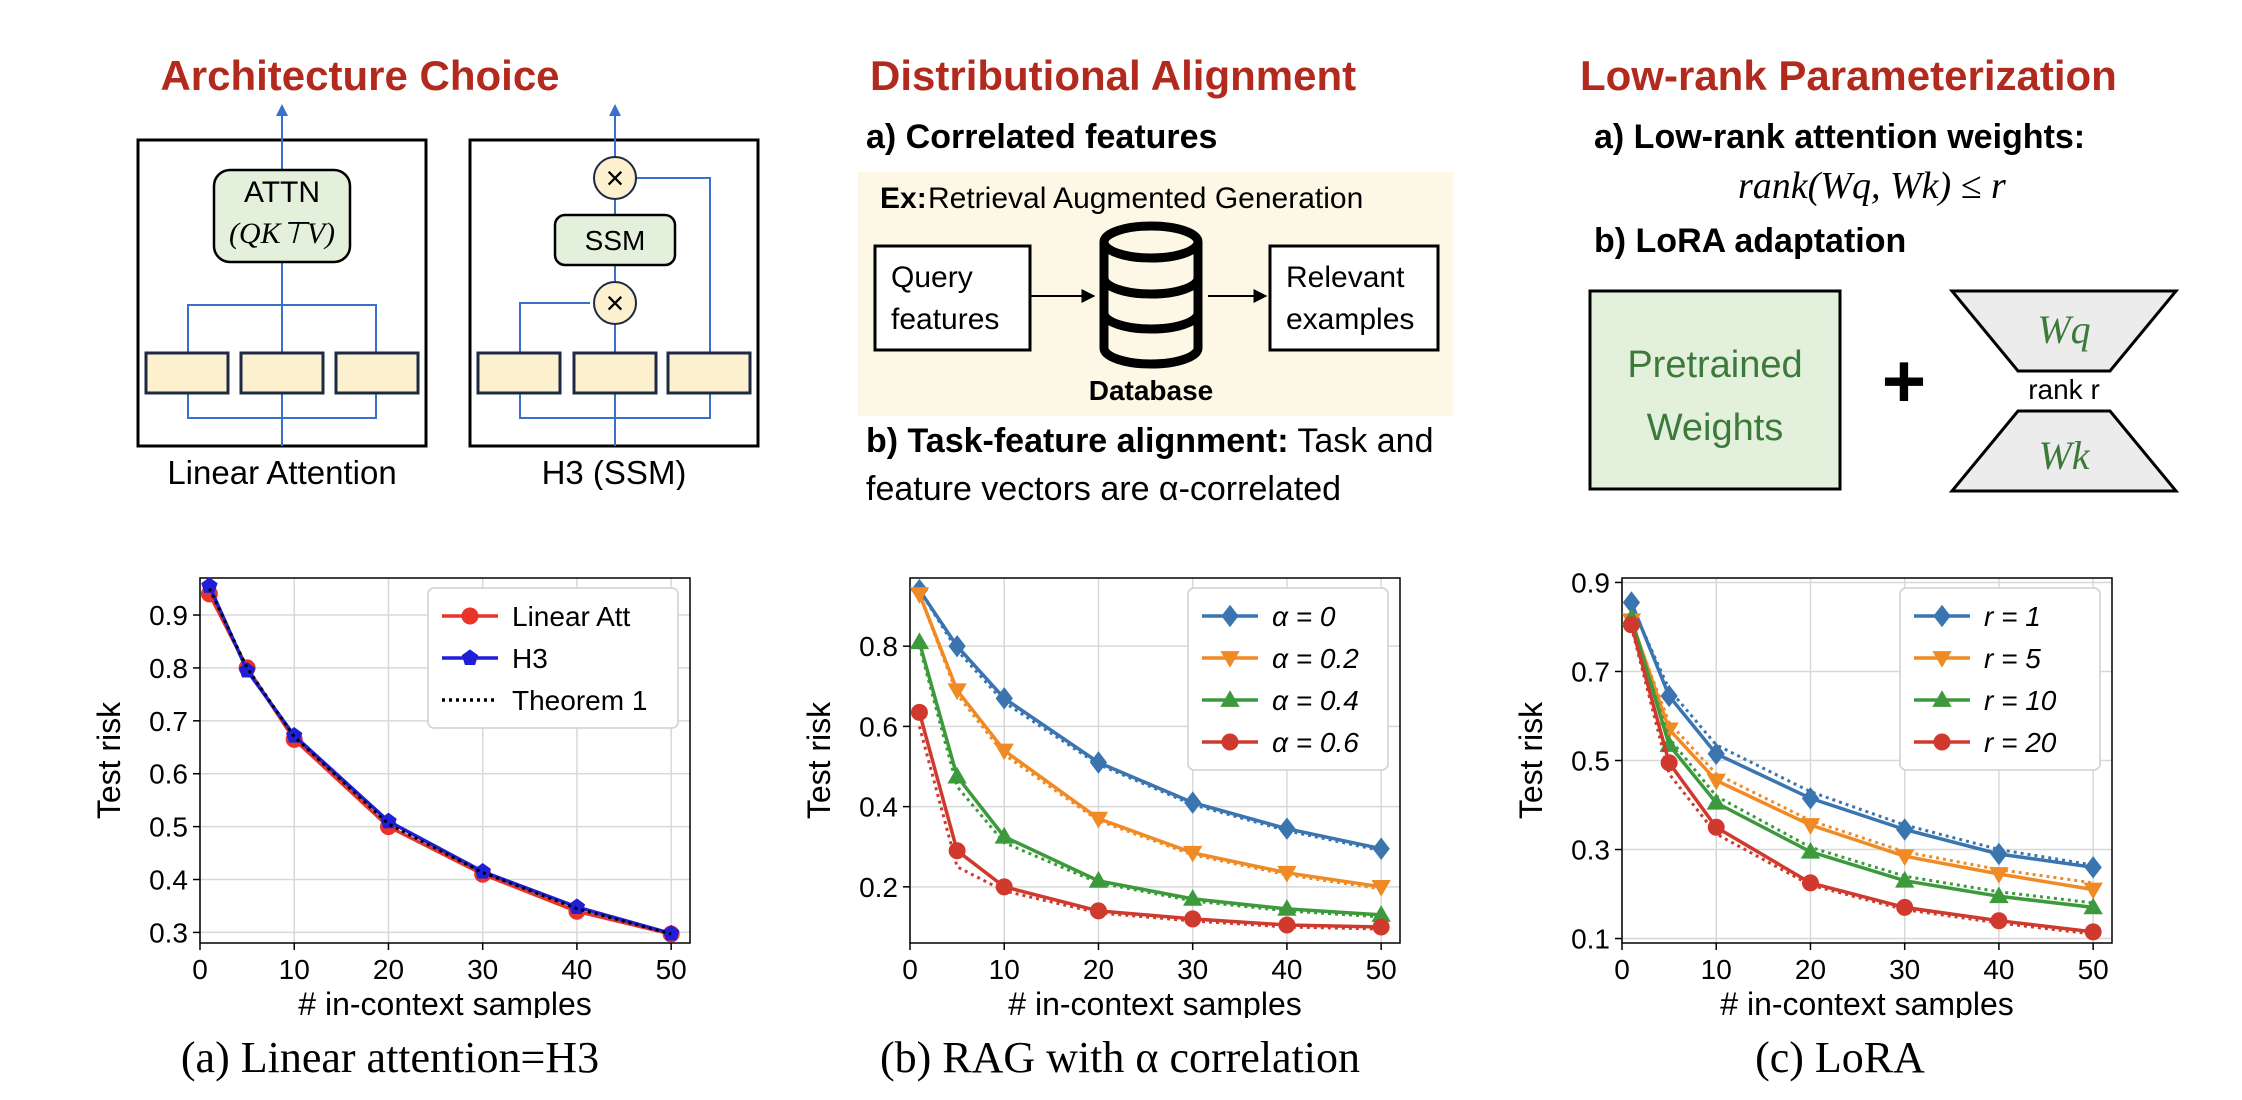 The width and height of the screenshot is (2242, 1100). What do you see at coordinates (1315, 700) in the screenshot?
I see `legend-label: α = 0.4` at bounding box center [1315, 700].